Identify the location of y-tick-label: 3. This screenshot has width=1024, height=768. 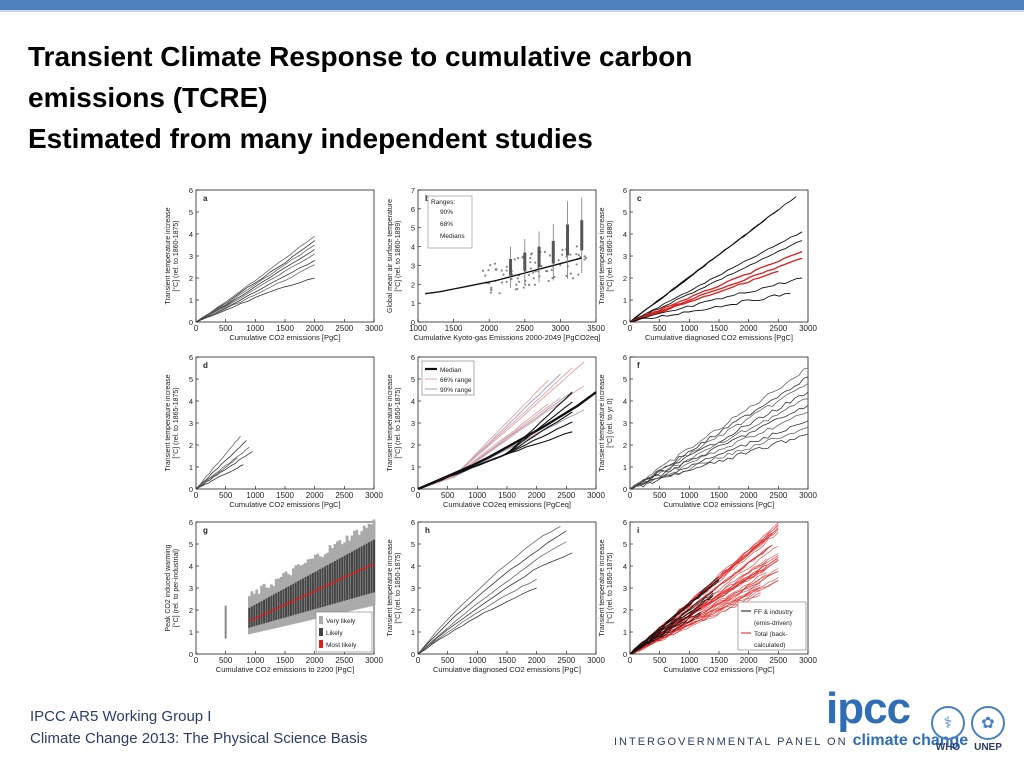
(413, 265).